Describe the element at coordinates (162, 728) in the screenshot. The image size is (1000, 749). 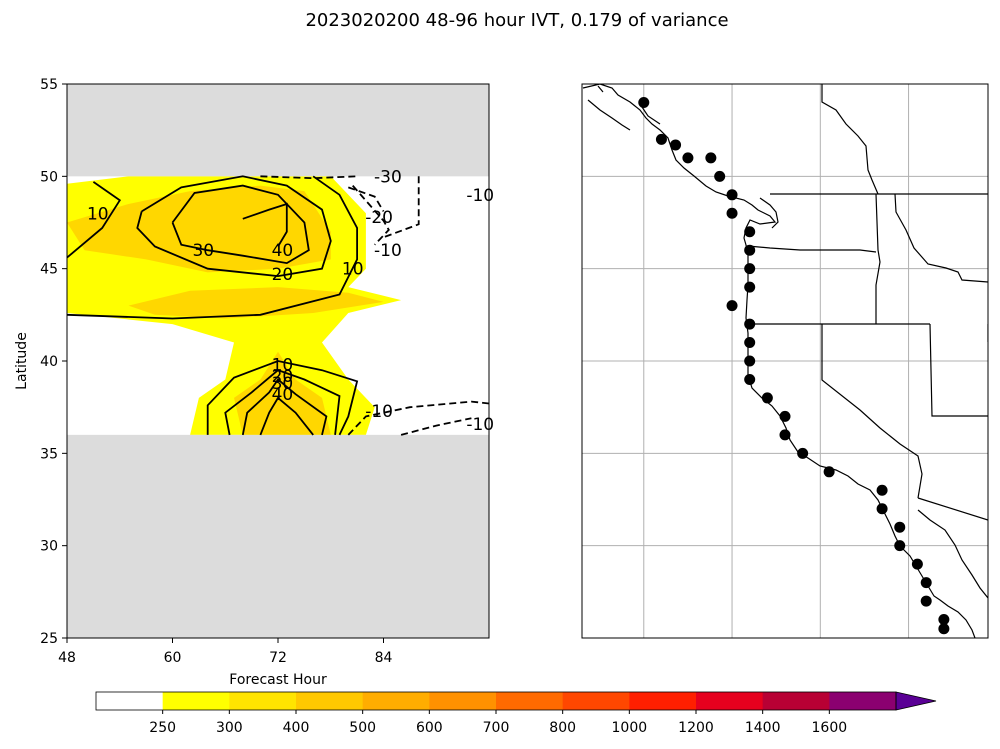
I see `colorbar-tick-label: 250` at that location.